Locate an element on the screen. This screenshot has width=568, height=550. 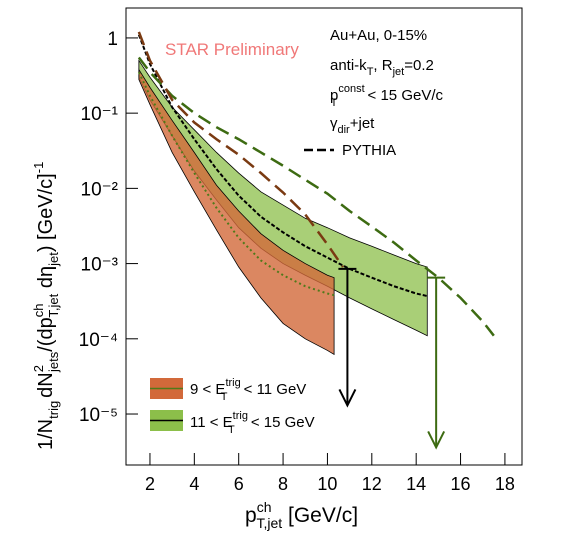
info-cut: pconst T < 15 GeV/c is located at coordinates (387, 96).